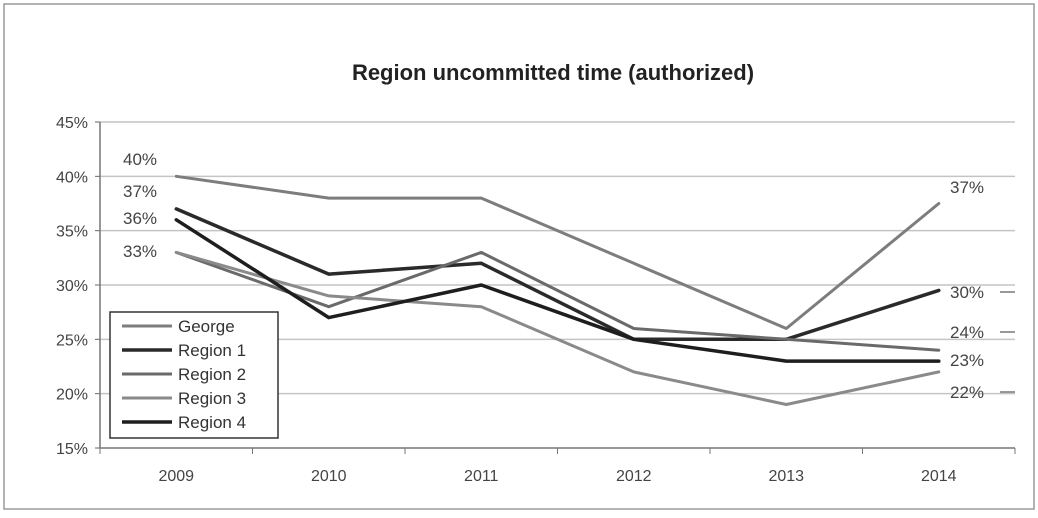 This screenshot has width=1038, height=518. I want to click on legend-item-label: Region 1, so click(212, 350).